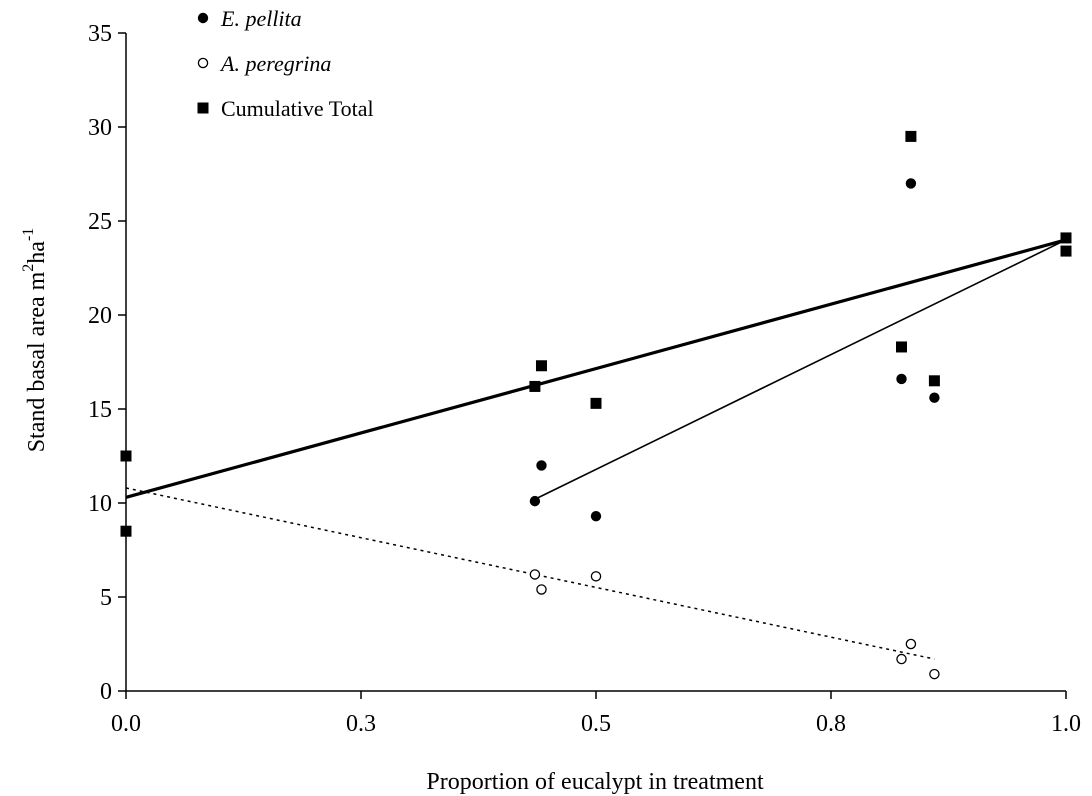 This screenshot has width=1092, height=796. What do you see at coordinates (100, 410) in the screenshot?
I see `y-tick-label: 15` at bounding box center [100, 410].